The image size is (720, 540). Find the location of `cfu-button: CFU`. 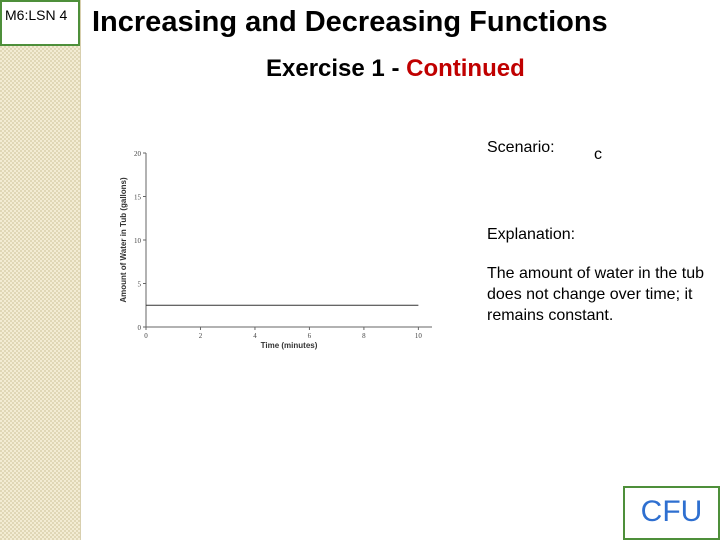

cfu-button: CFU is located at coordinates (671, 513).